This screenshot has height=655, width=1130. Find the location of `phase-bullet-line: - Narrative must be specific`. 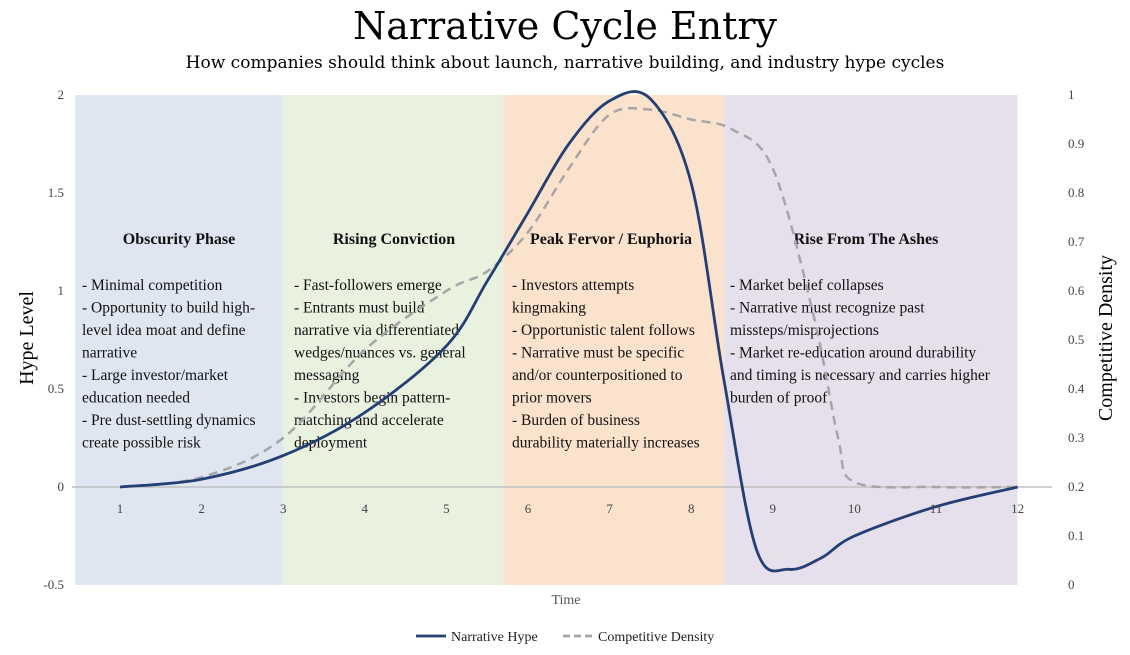

phase-bullet-line: - Narrative must be specific is located at coordinates (598, 353).